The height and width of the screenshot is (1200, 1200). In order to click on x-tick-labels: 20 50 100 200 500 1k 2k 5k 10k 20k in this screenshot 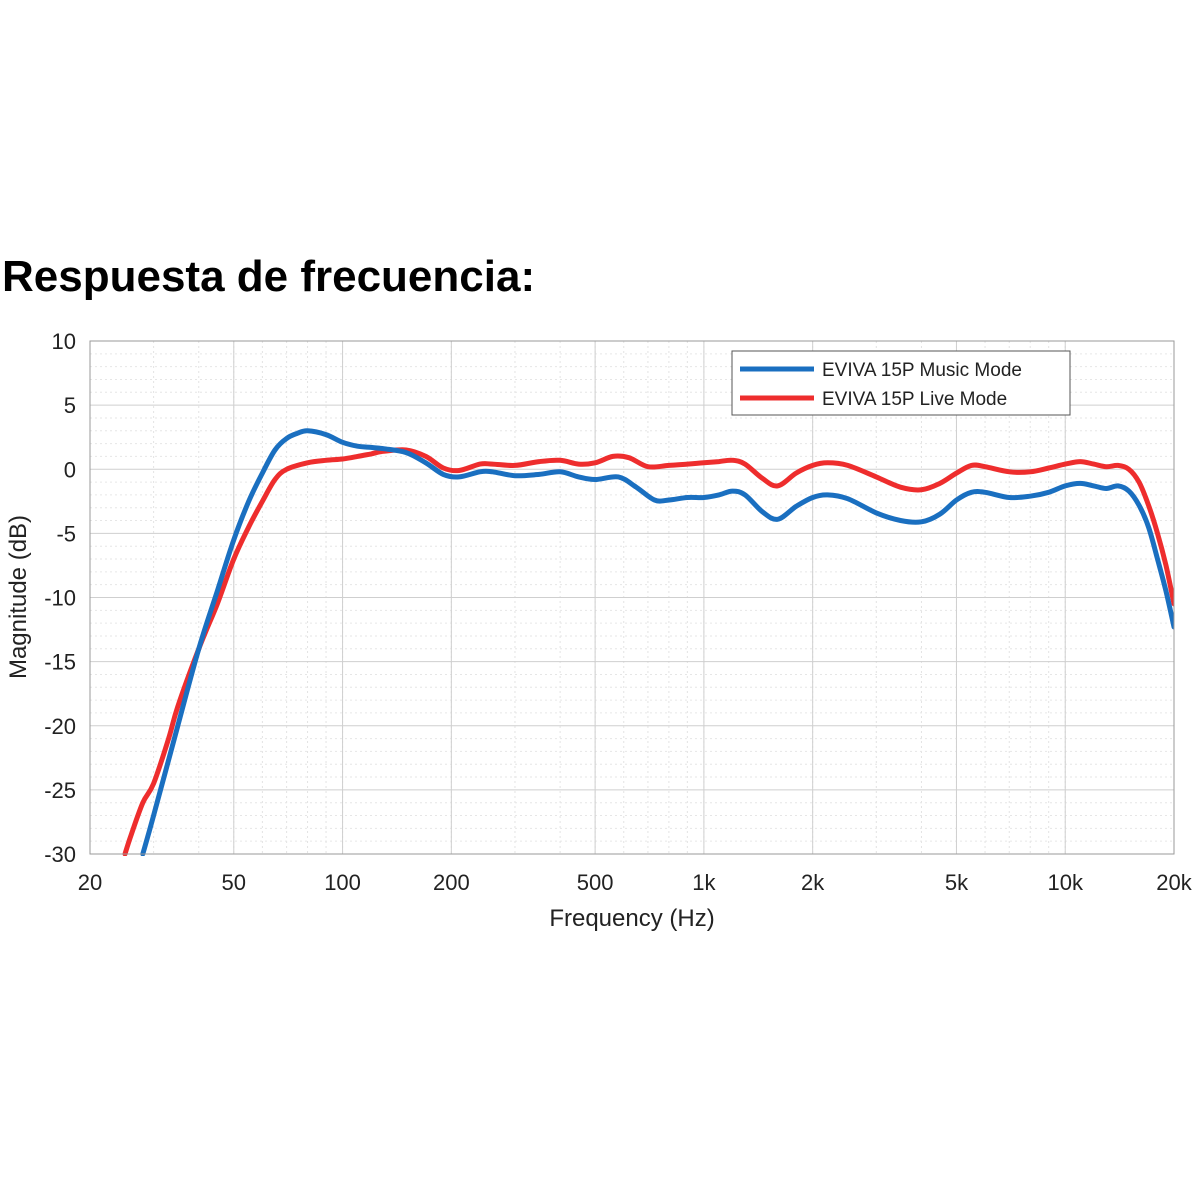, I will do `click(635, 882)`.